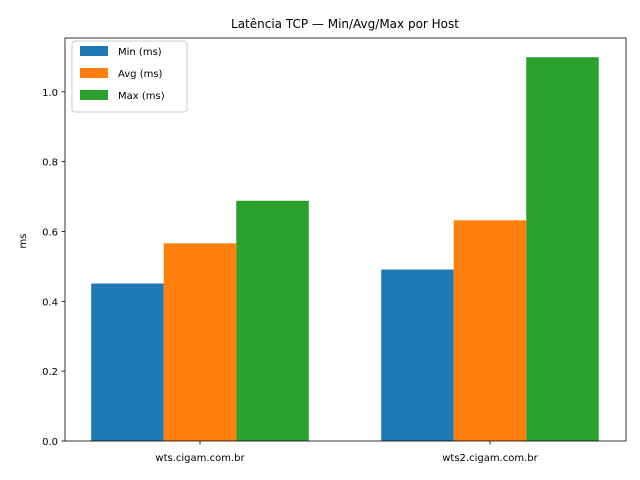  What do you see at coordinates (140, 74) in the screenshot?
I see `legend-label: Avg (ms)` at bounding box center [140, 74].